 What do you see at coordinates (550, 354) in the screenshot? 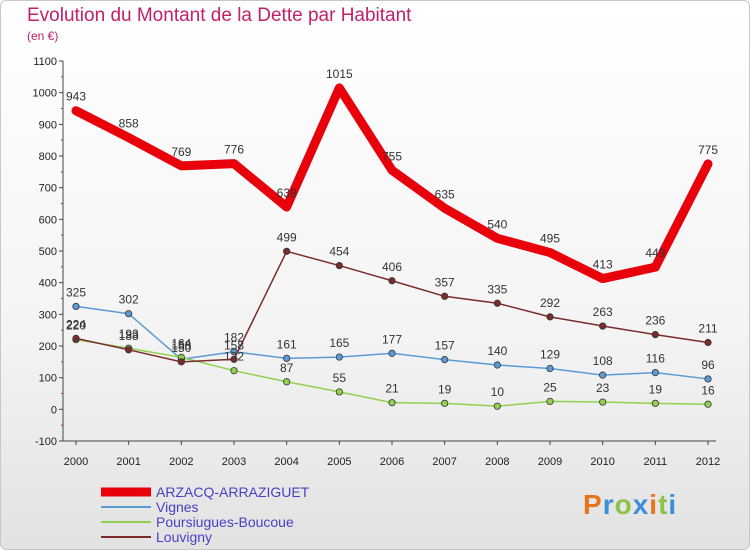
I see `data-label: 129` at bounding box center [550, 354].